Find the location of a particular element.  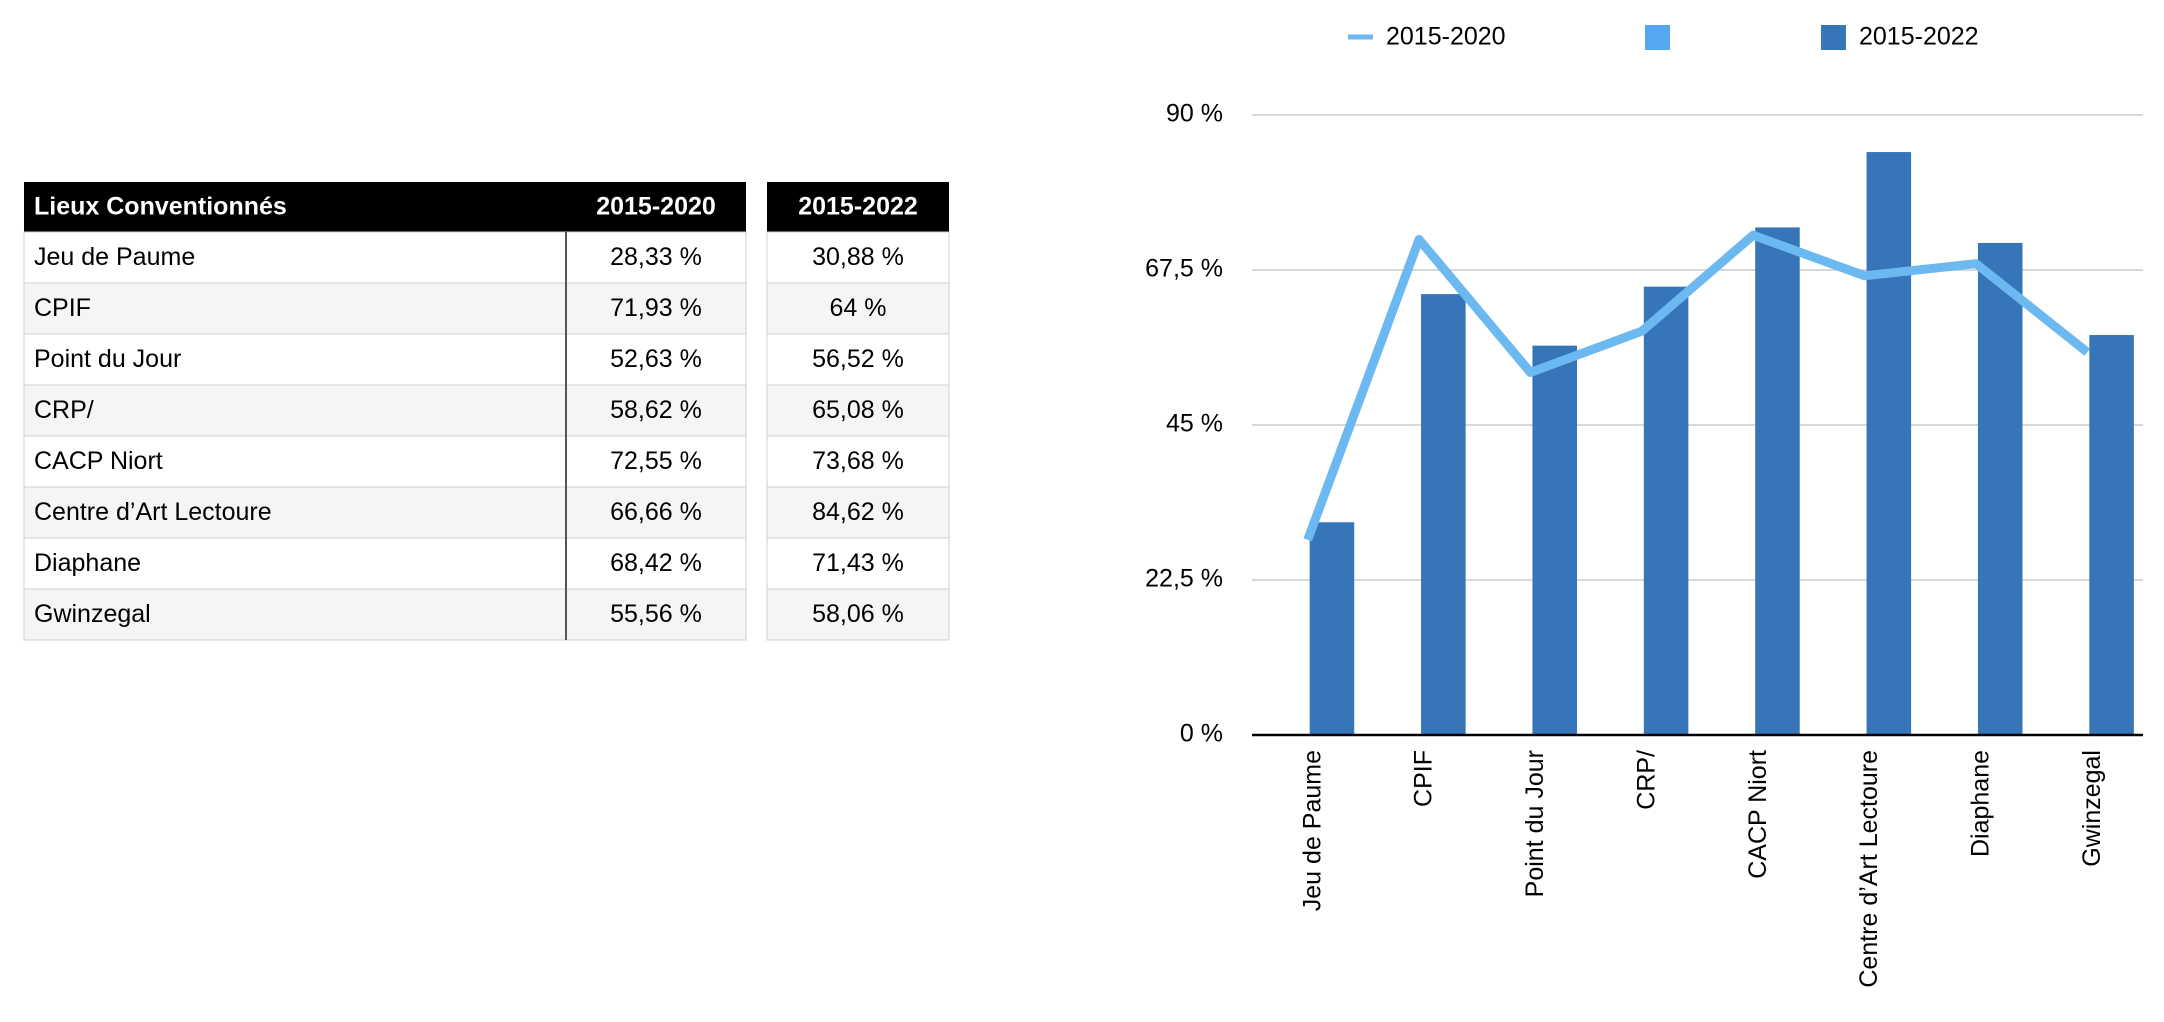

x-tick-label: CPIF is located at coordinates (1424, 778).